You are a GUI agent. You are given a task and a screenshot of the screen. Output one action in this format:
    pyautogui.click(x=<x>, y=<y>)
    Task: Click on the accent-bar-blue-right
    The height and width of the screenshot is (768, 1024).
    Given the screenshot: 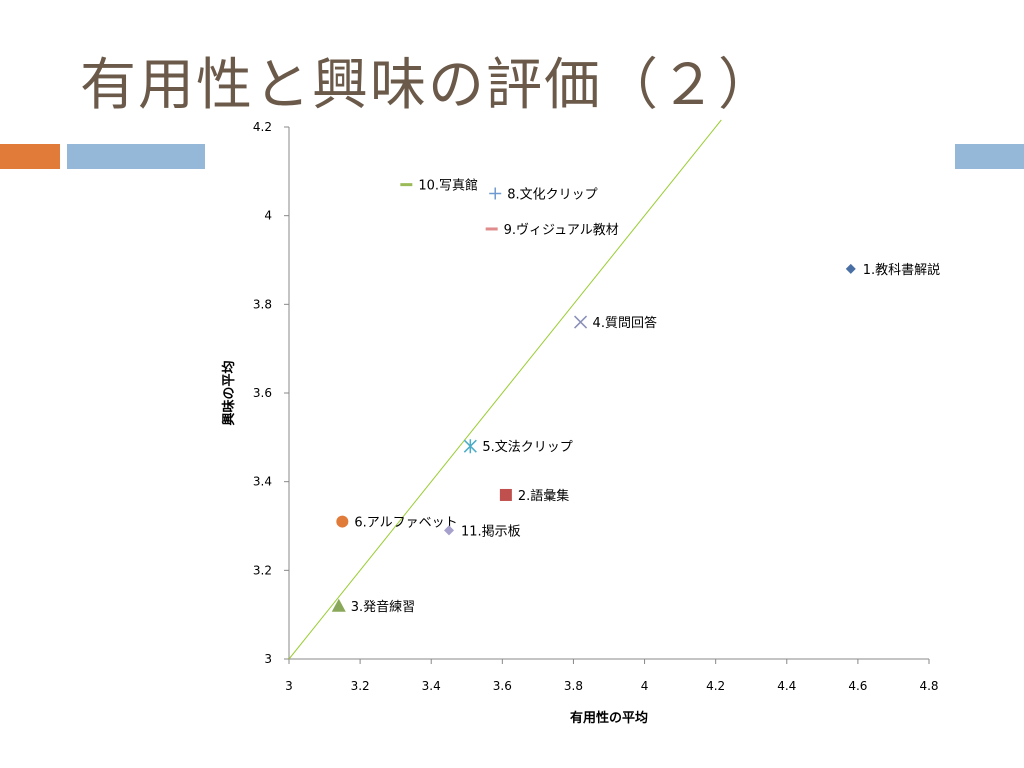 What is the action you would take?
    pyautogui.click(x=989, y=156)
    